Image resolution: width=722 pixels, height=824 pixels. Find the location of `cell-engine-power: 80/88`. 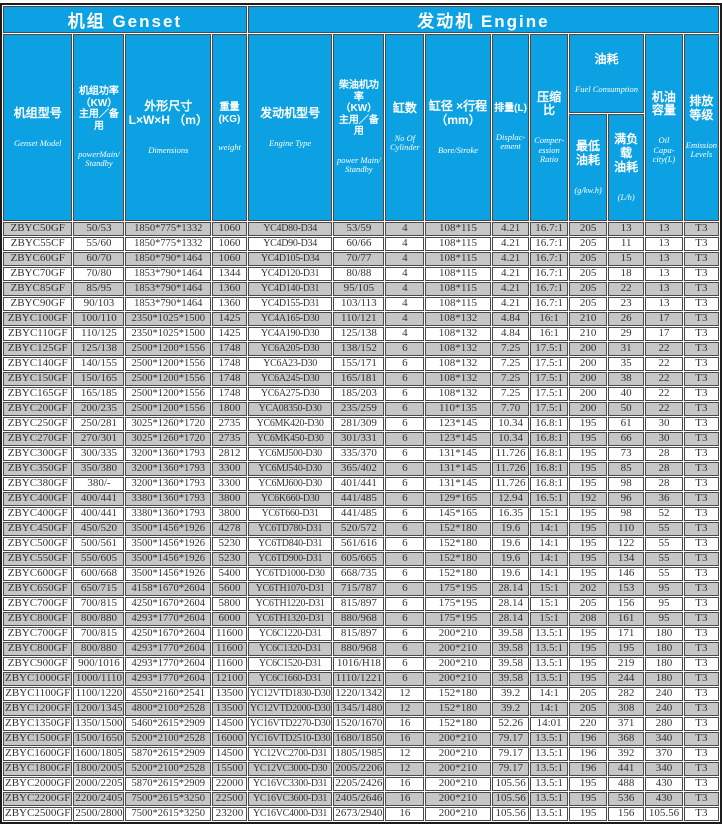

cell-engine-power: 80/88 is located at coordinates (359, 273).